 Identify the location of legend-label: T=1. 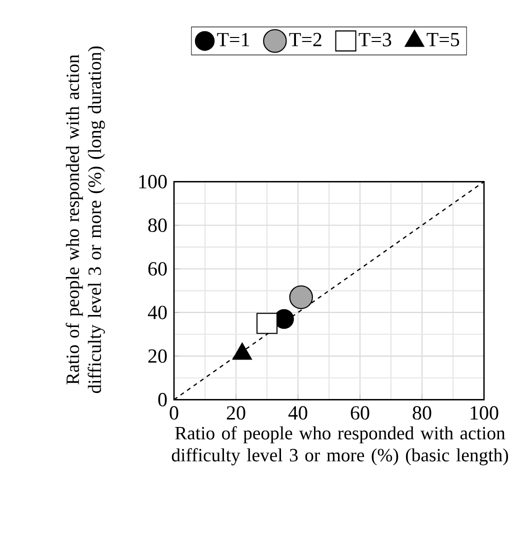
(233, 39).